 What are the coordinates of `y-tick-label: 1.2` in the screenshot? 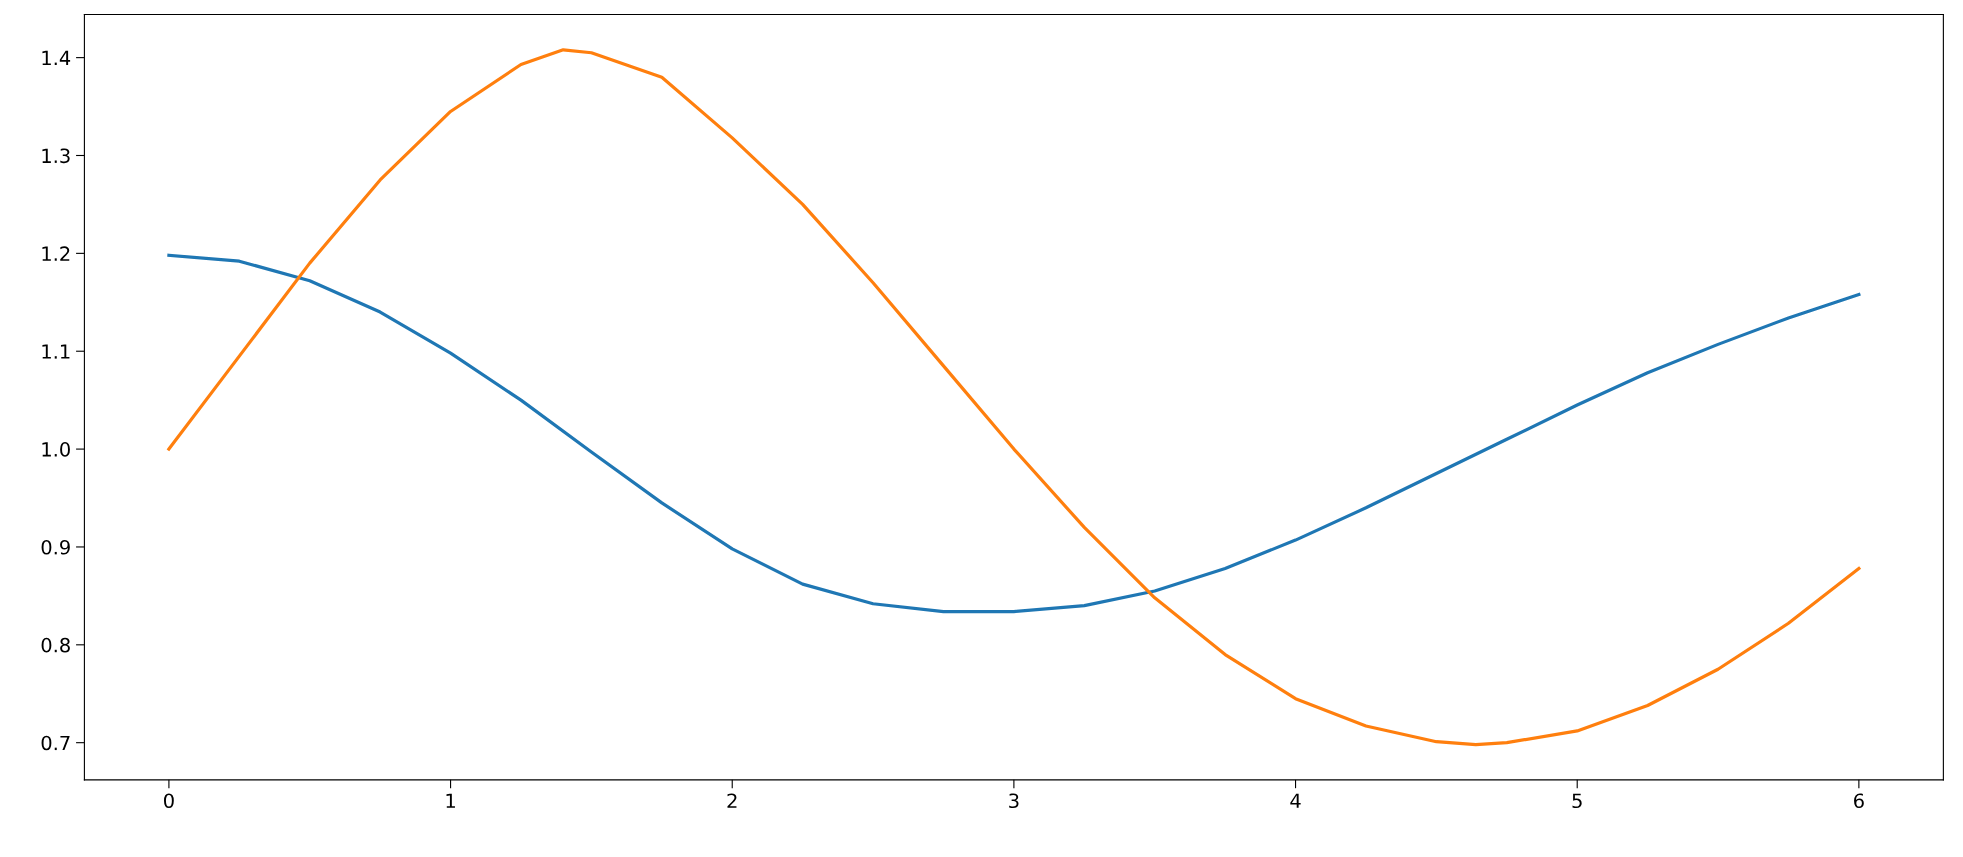 It's located at (56, 253).